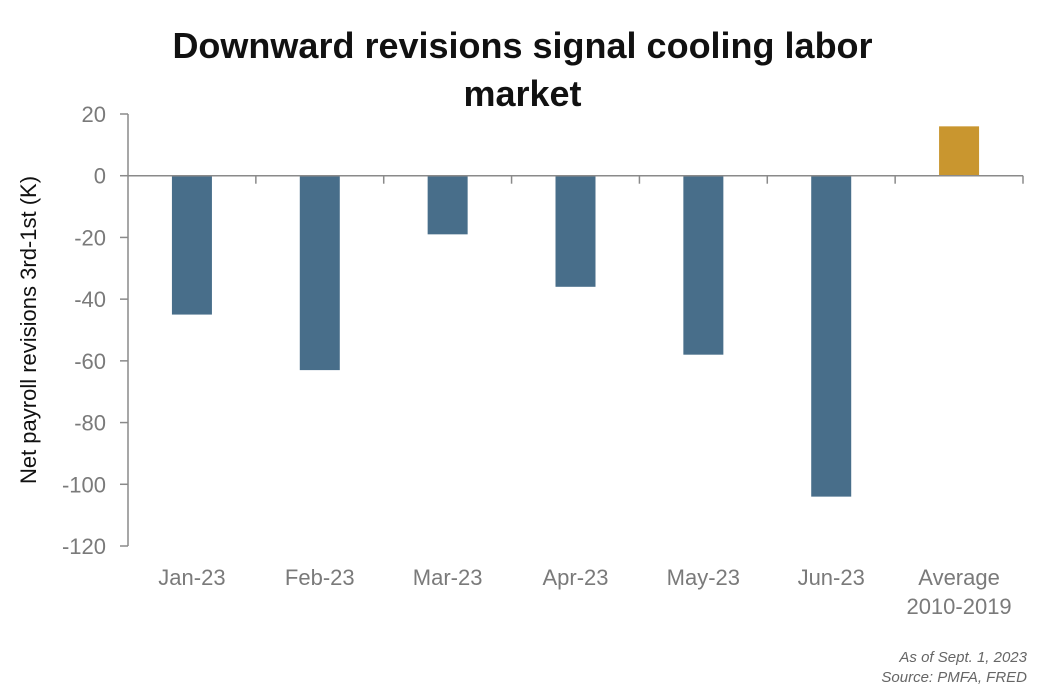 The height and width of the screenshot is (700, 1045). Describe the element at coordinates (90, 423) in the screenshot. I see `y-tick-label: -80` at that location.